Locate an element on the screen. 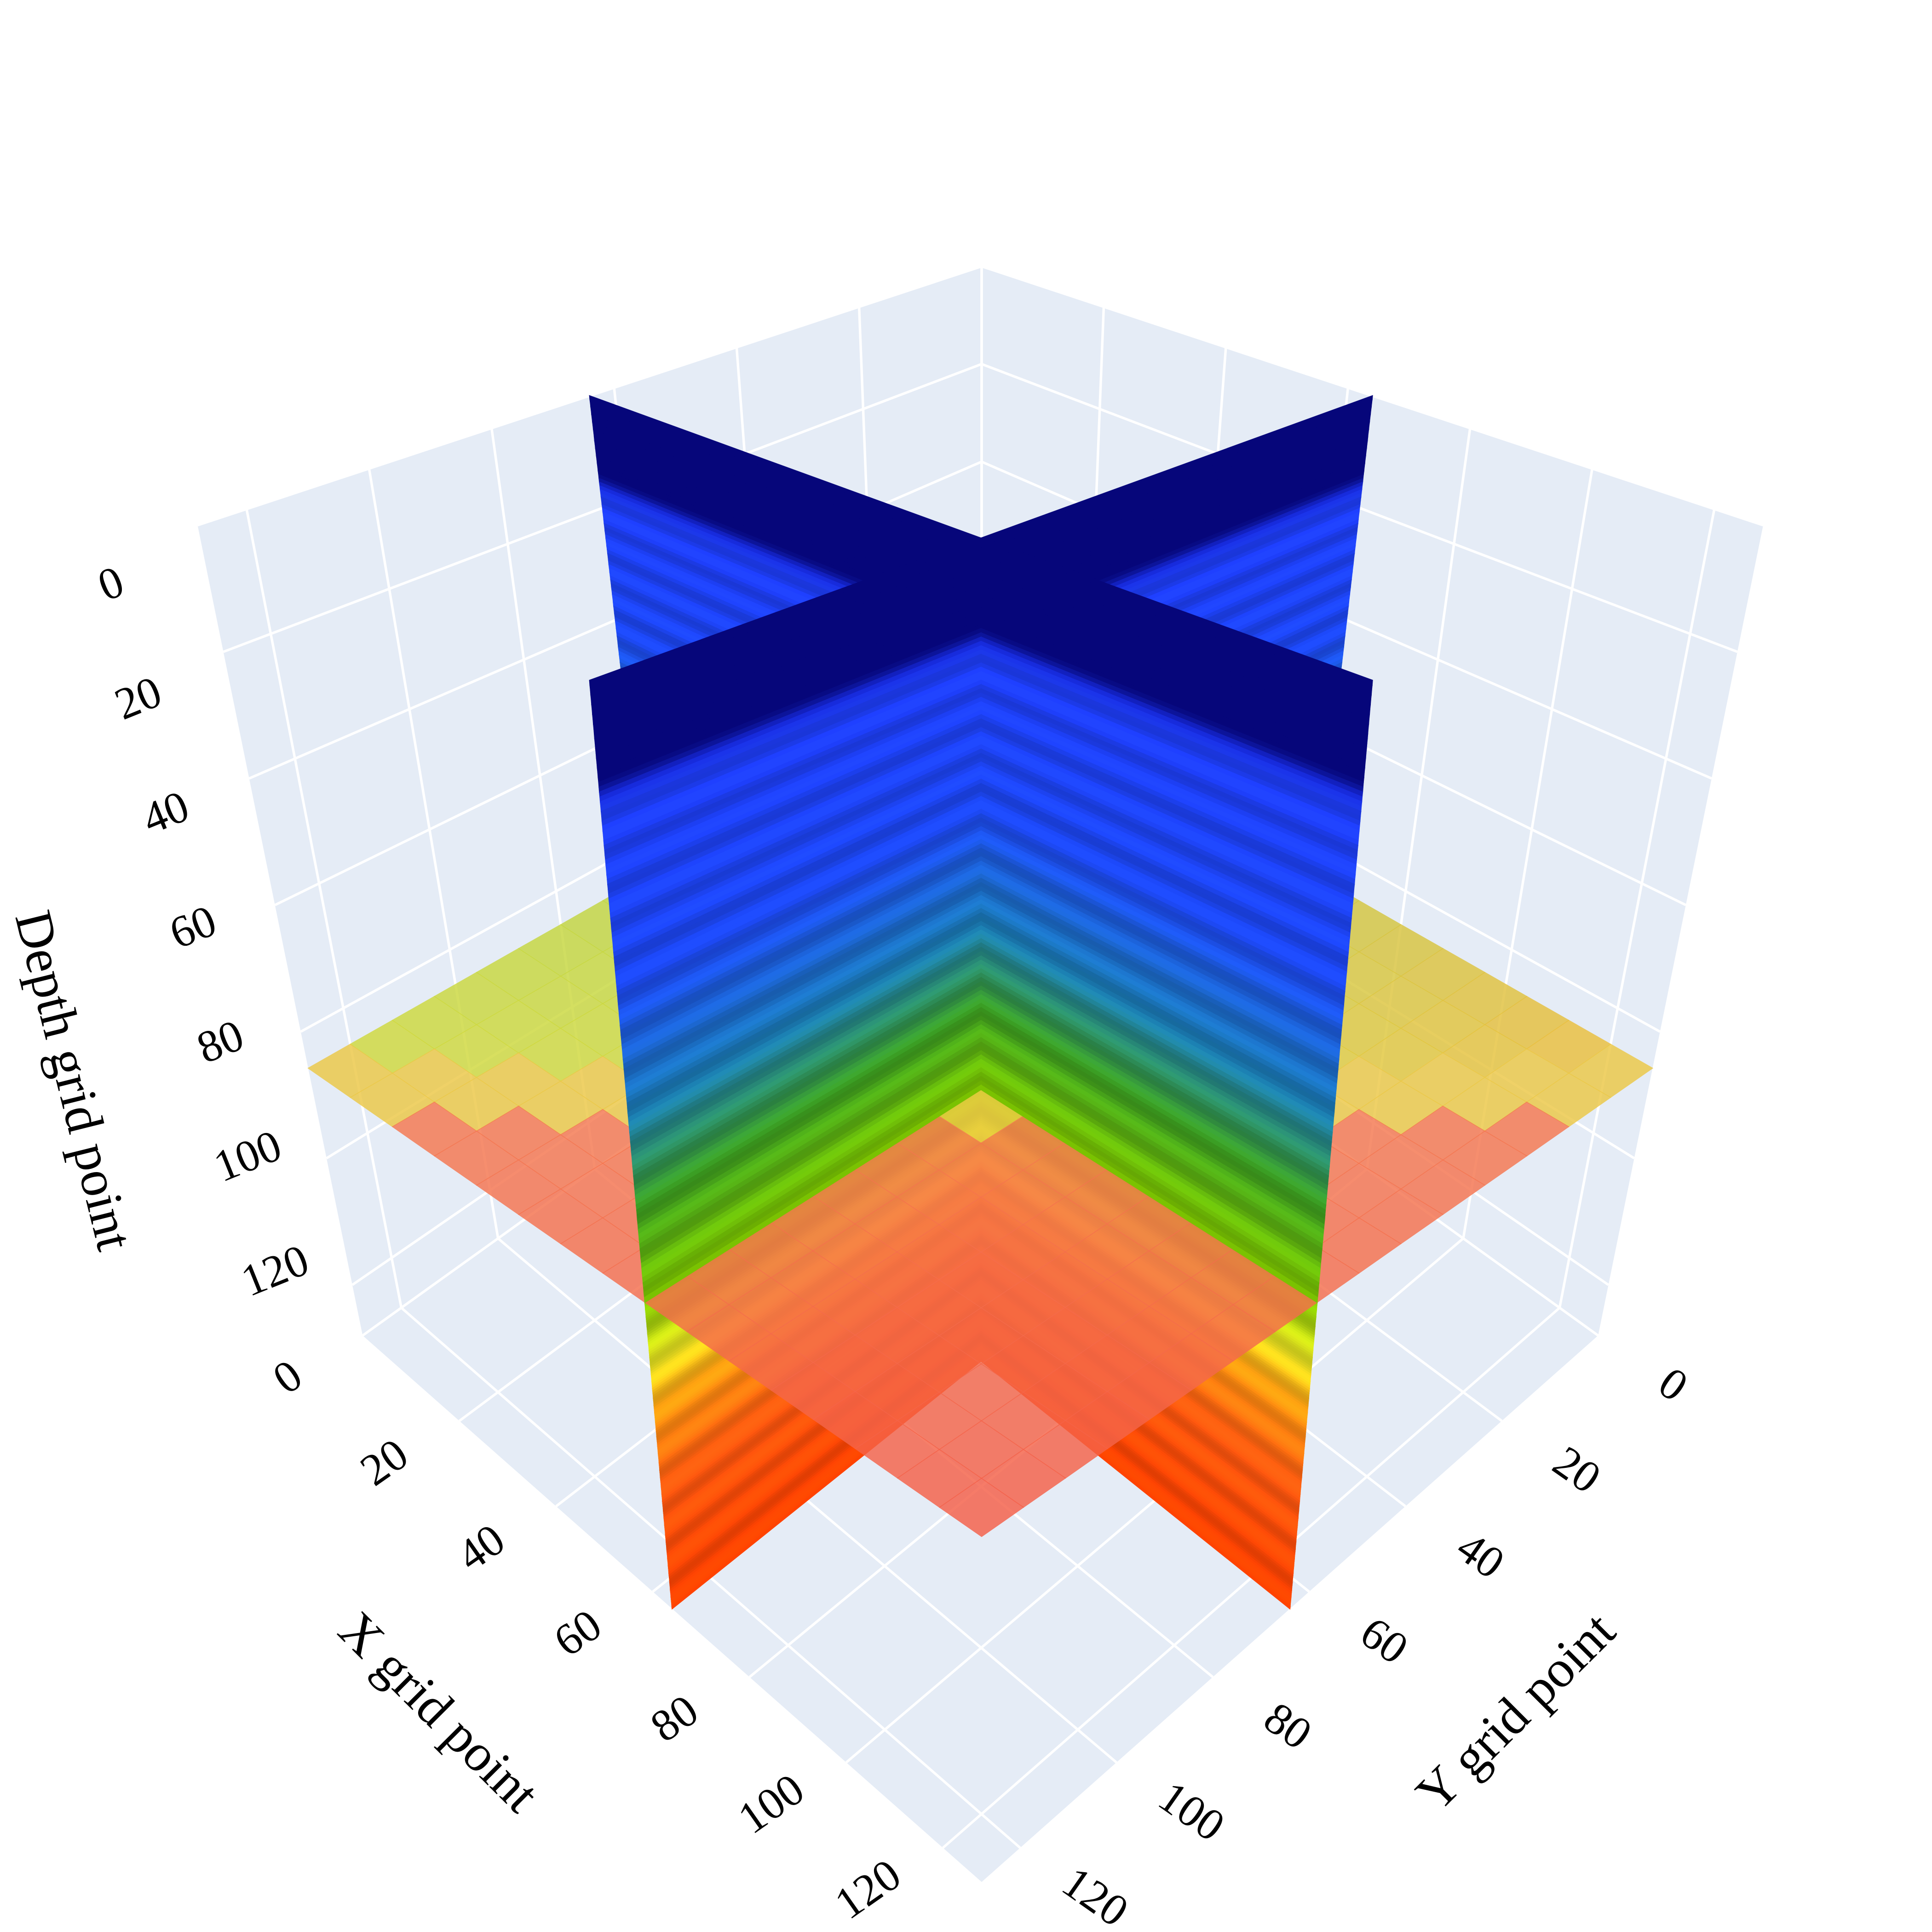 This screenshot has height=1932, width=1932. z-tick-label: 0 is located at coordinates (111, 584).